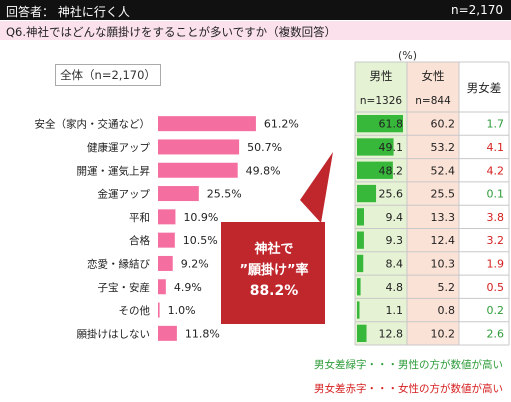 The image size is (511, 402). What do you see at coordinates (496, 124) in the screenshot?
I see `diff-value: 1.7` at bounding box center [496, 124].